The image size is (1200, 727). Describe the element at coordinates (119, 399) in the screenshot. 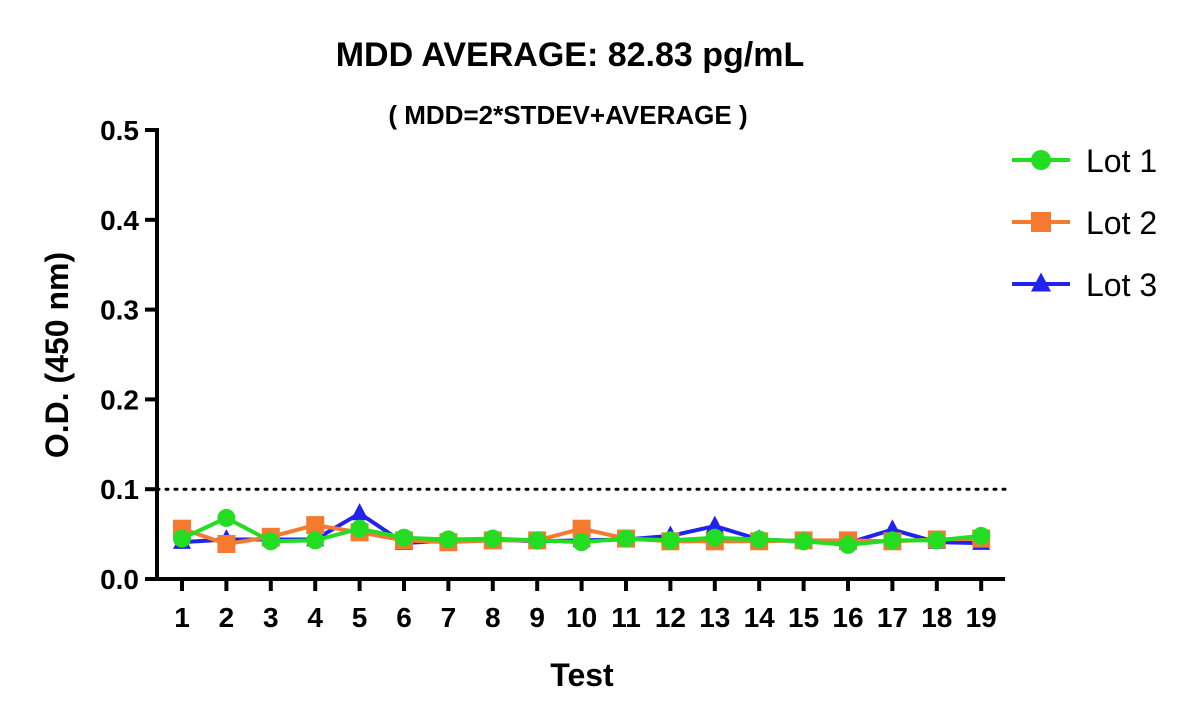

I see `y-tick-label: 0.2` at that location.